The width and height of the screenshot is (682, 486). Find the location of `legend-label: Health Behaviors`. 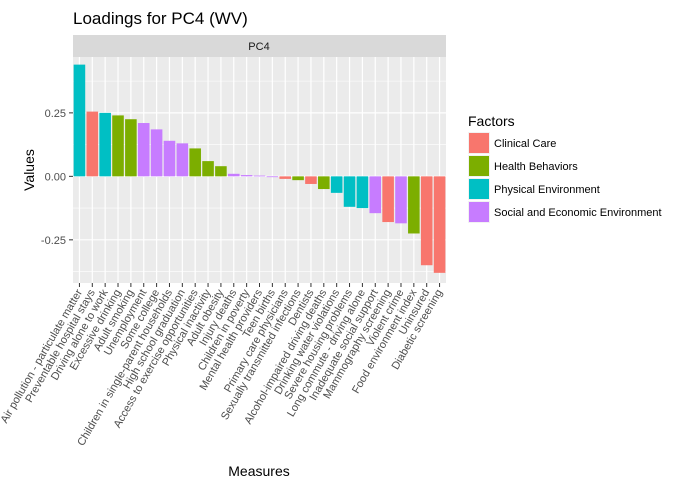

legend-label: Health Behaviors is located at coordinates (536, 167).